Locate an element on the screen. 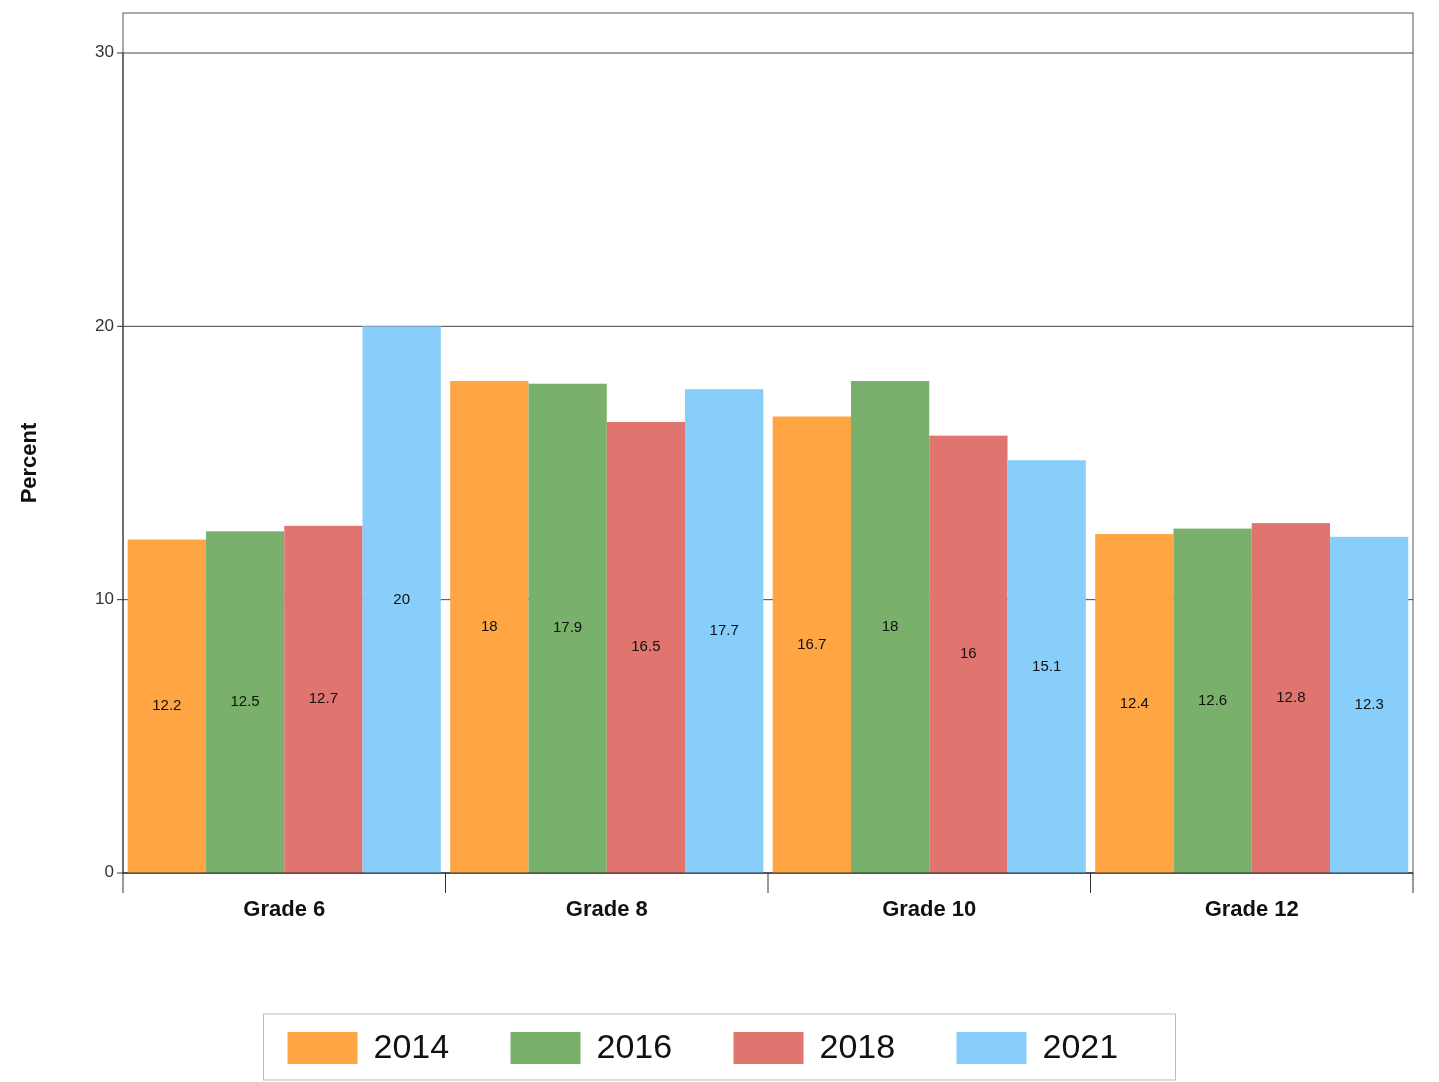 The width and height of the screenshot is (1439, 1082). data-label: 12.5 is located at coordinates (245, 701).